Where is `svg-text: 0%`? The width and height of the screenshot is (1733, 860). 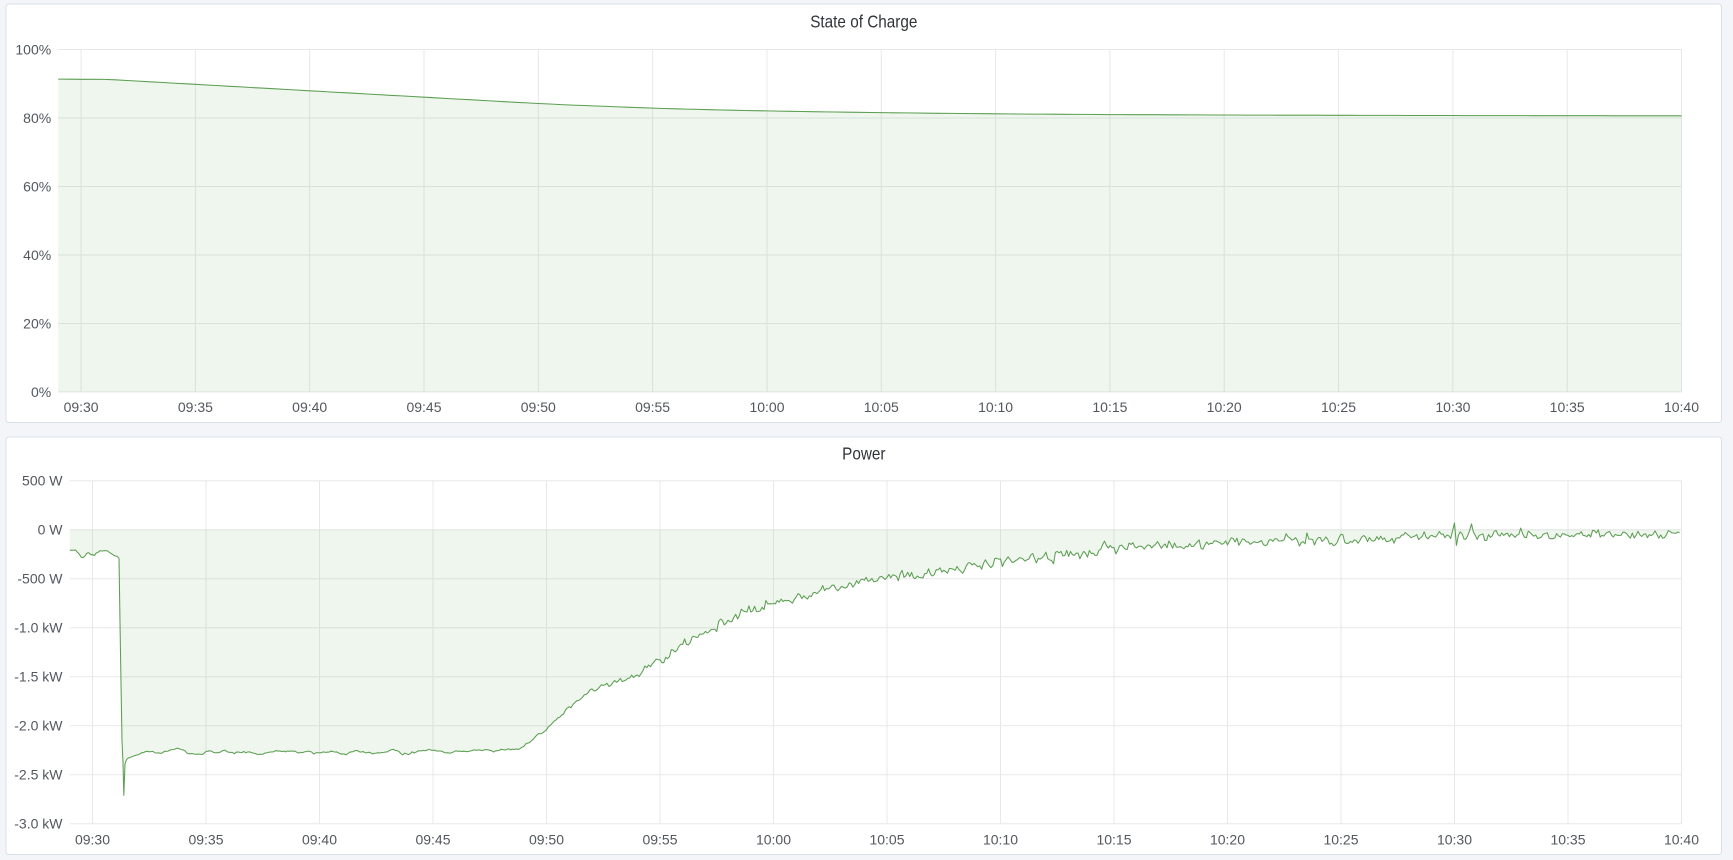 svg-text: 0% is located at coordinates (41, 392).